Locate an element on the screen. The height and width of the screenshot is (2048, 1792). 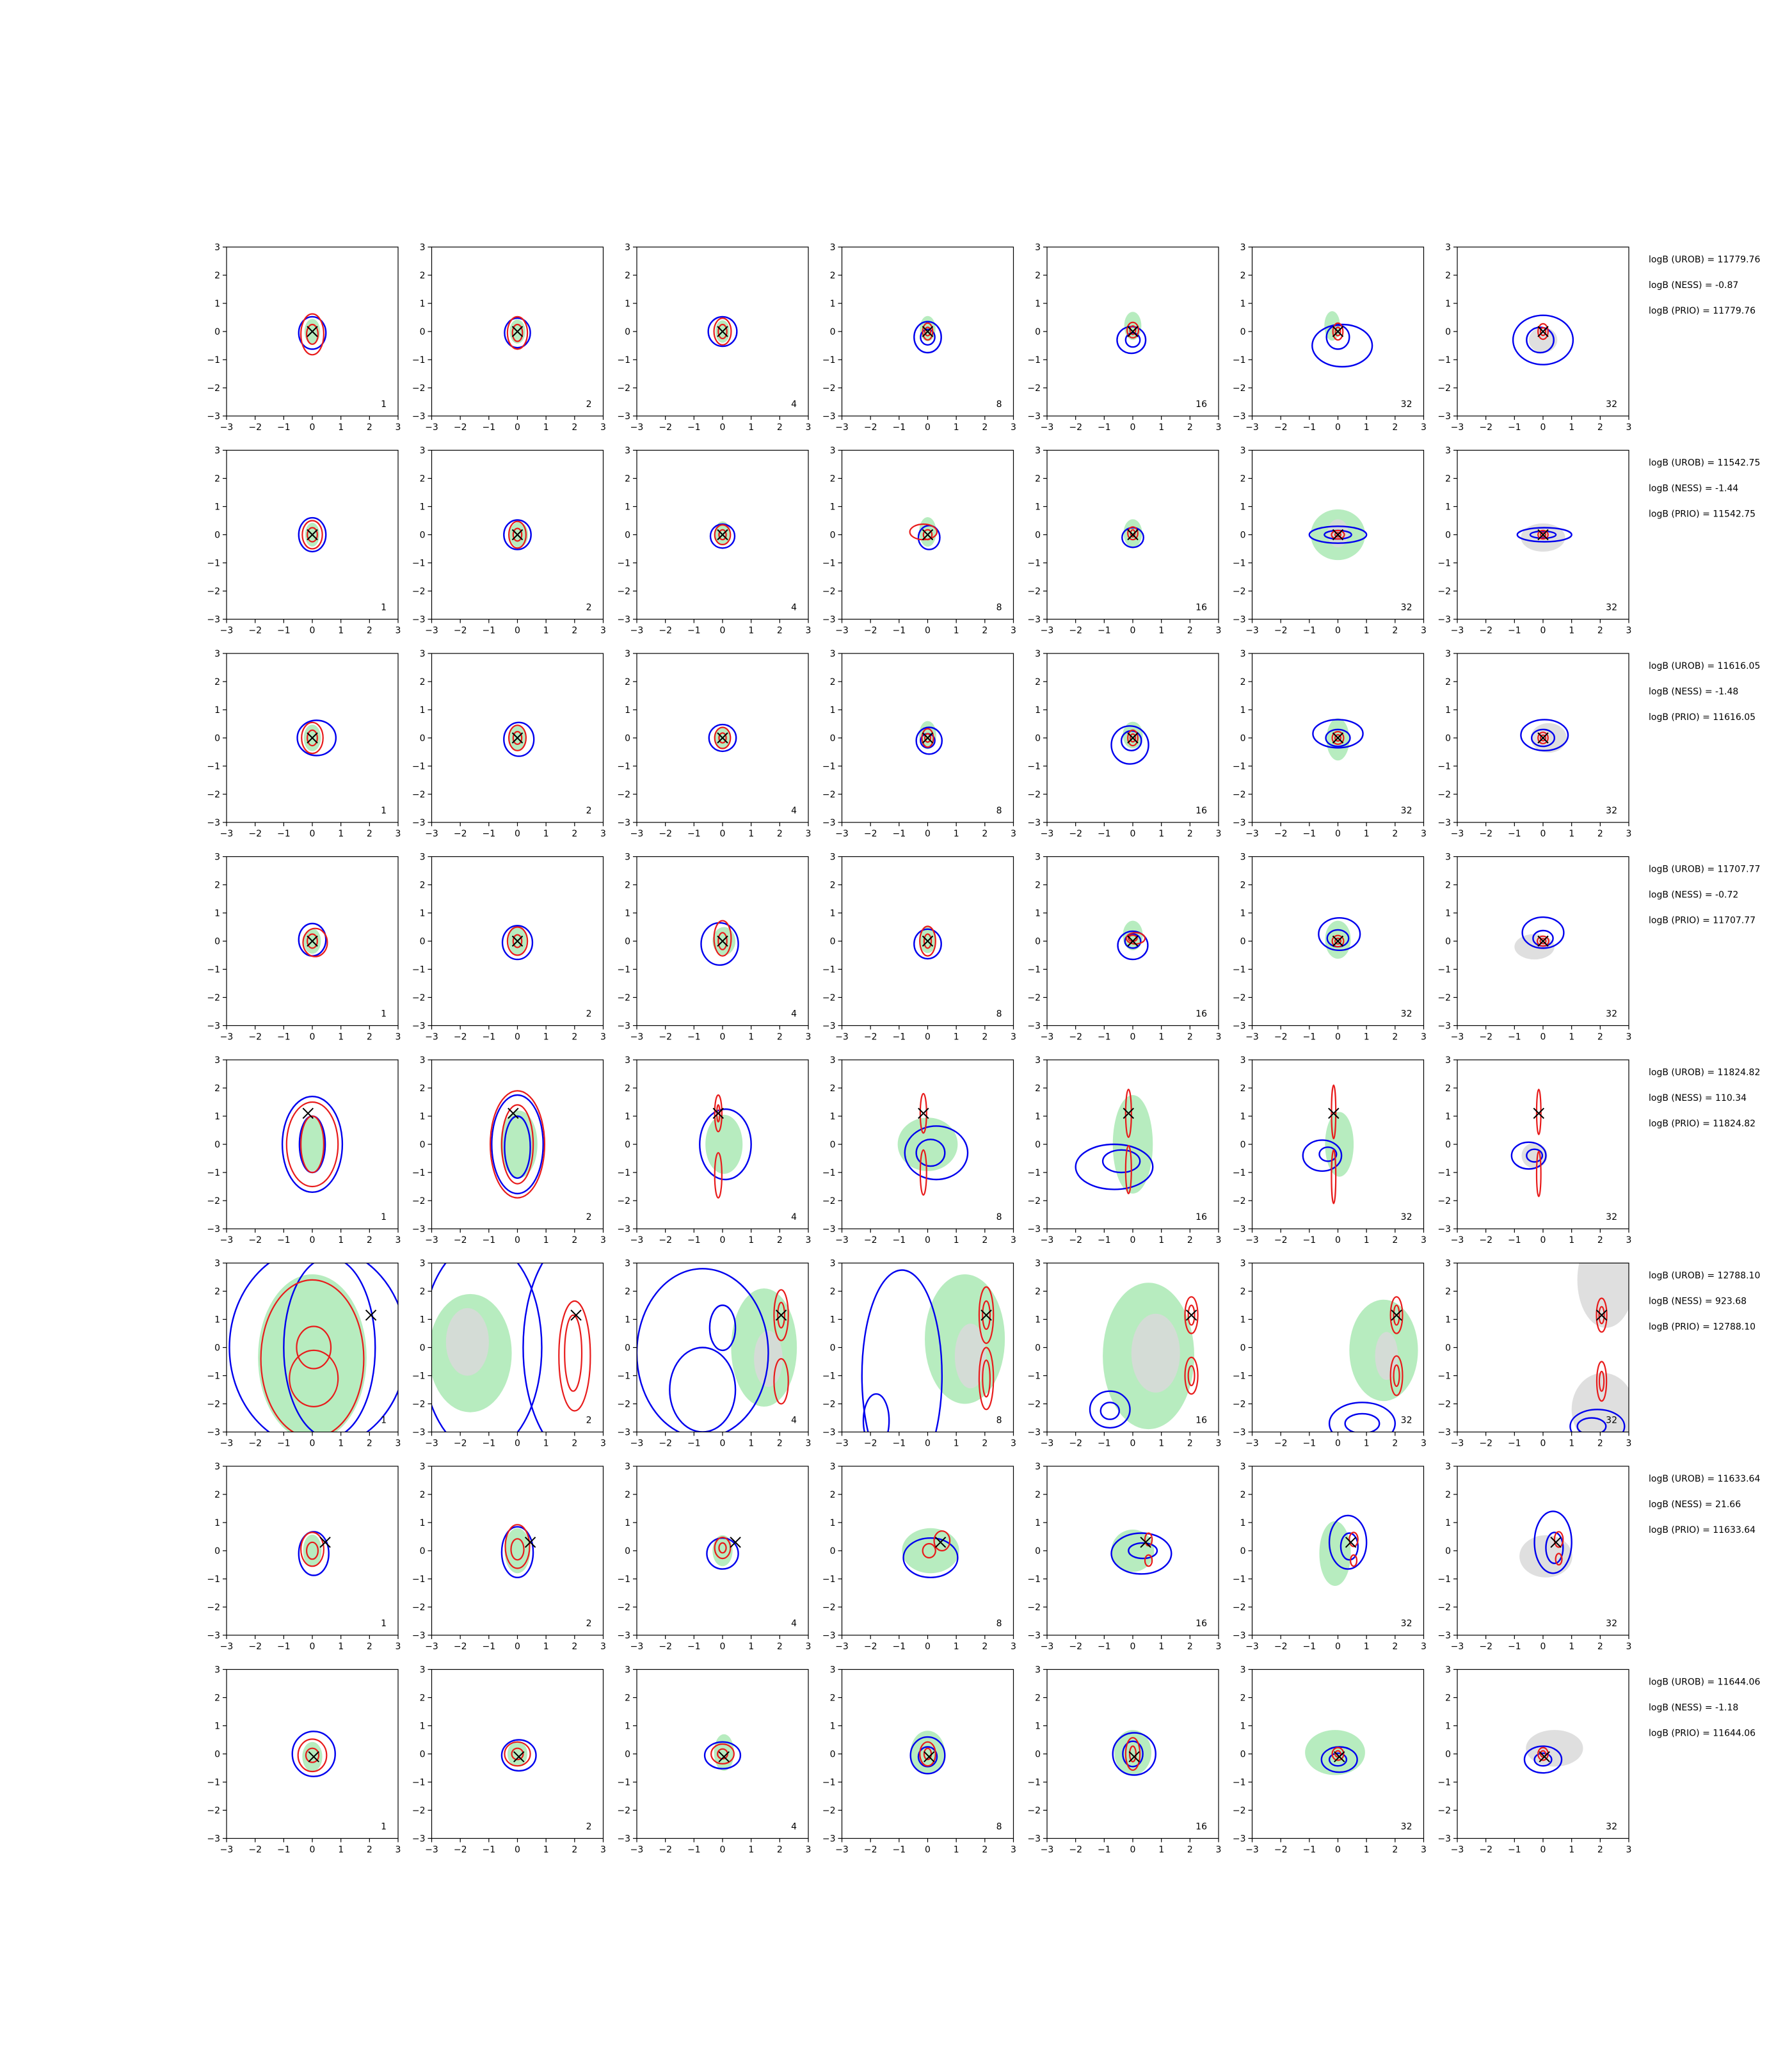
panel-r4-c2: −3 −2 −1 0 1 2 3 3 2 1 0 −1 −2 −3 2 is located at coordinates (509, 947).